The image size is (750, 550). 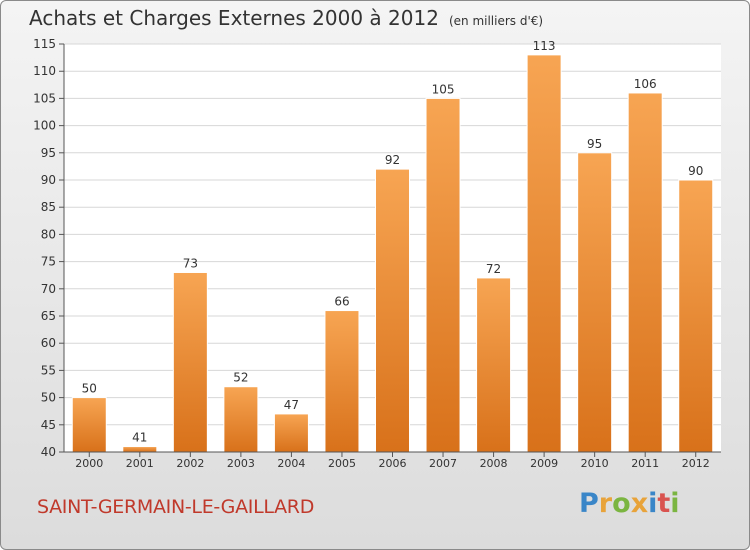 I want to click on bar-value-label: 50, so click(x=89, y=389).